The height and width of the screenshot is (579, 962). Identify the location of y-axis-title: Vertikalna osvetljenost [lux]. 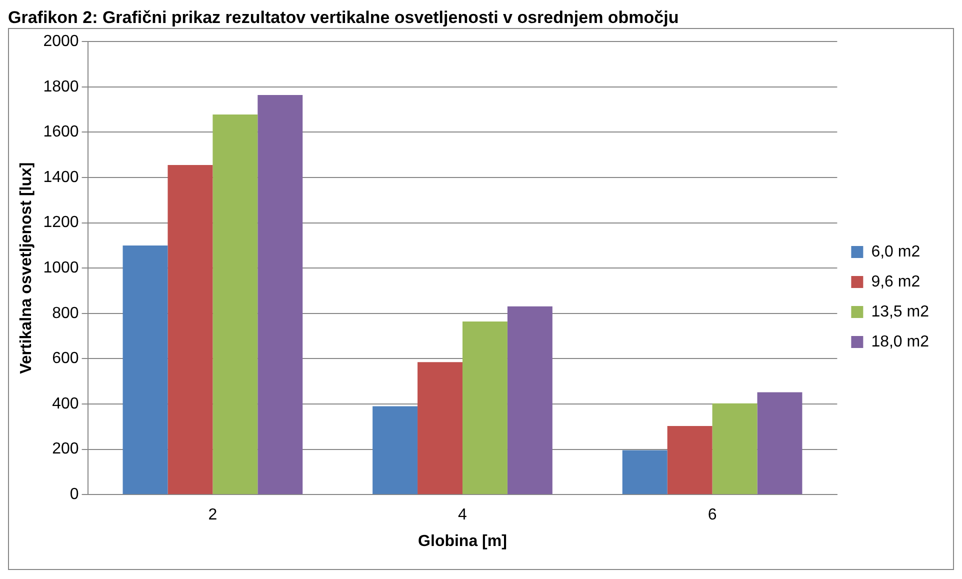
(27, 268).